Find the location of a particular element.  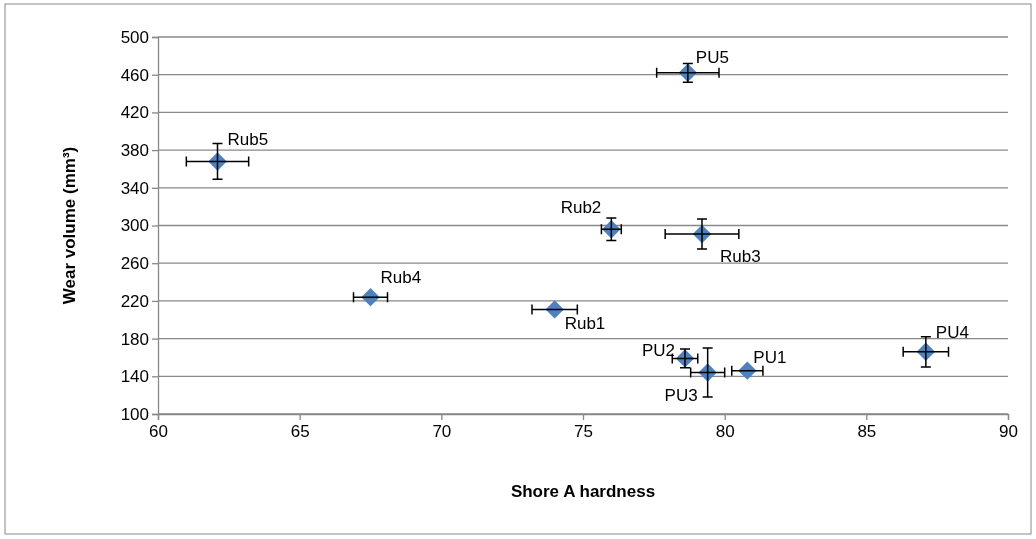

y-tick-label: 100 is located at coordinates (134, 414).